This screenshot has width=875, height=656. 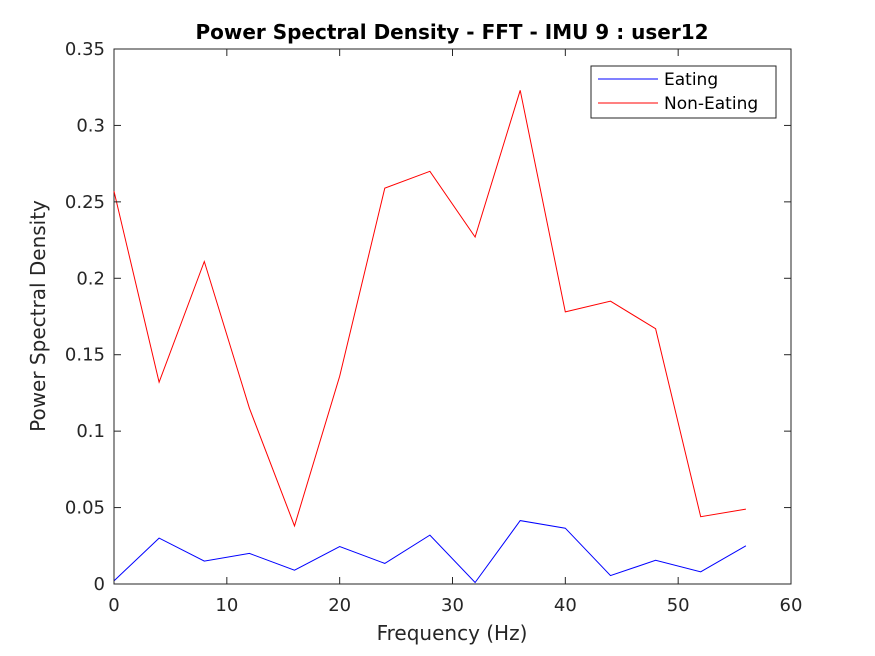 What do you see at coordinates (85, 202) in the screenshot?
I see `y-tick-label: 0.25` at bounding box center [85, 202].